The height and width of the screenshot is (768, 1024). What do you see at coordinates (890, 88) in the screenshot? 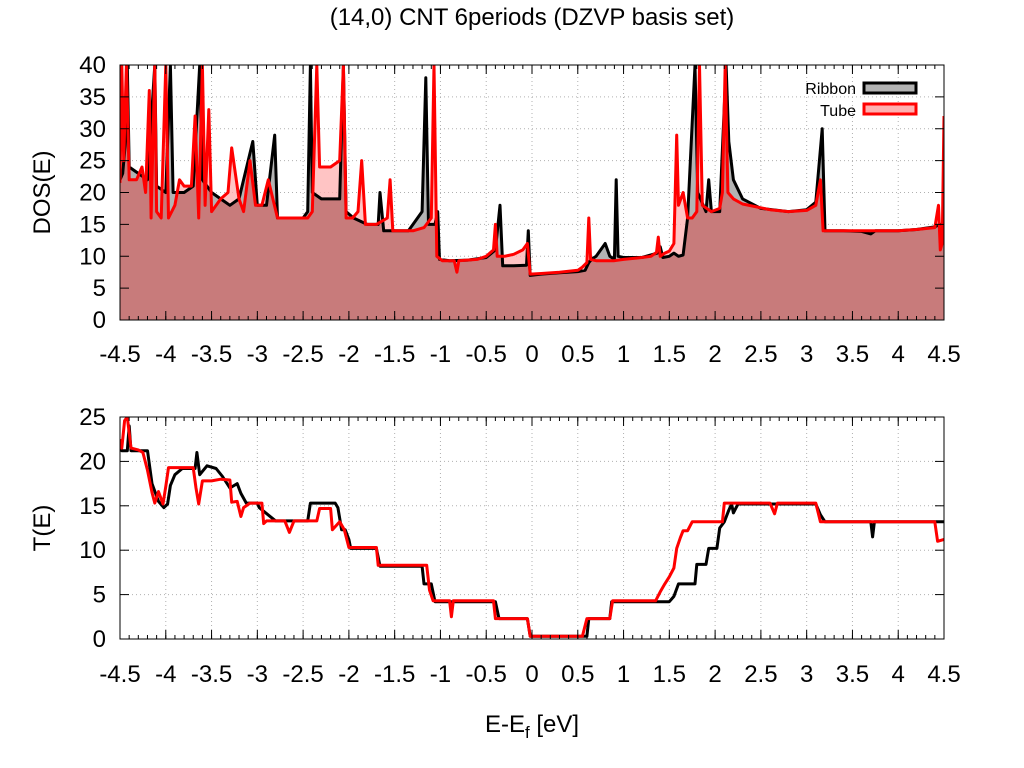
I see `legend-swatch-ribbon` at bounding box center [890, 88].